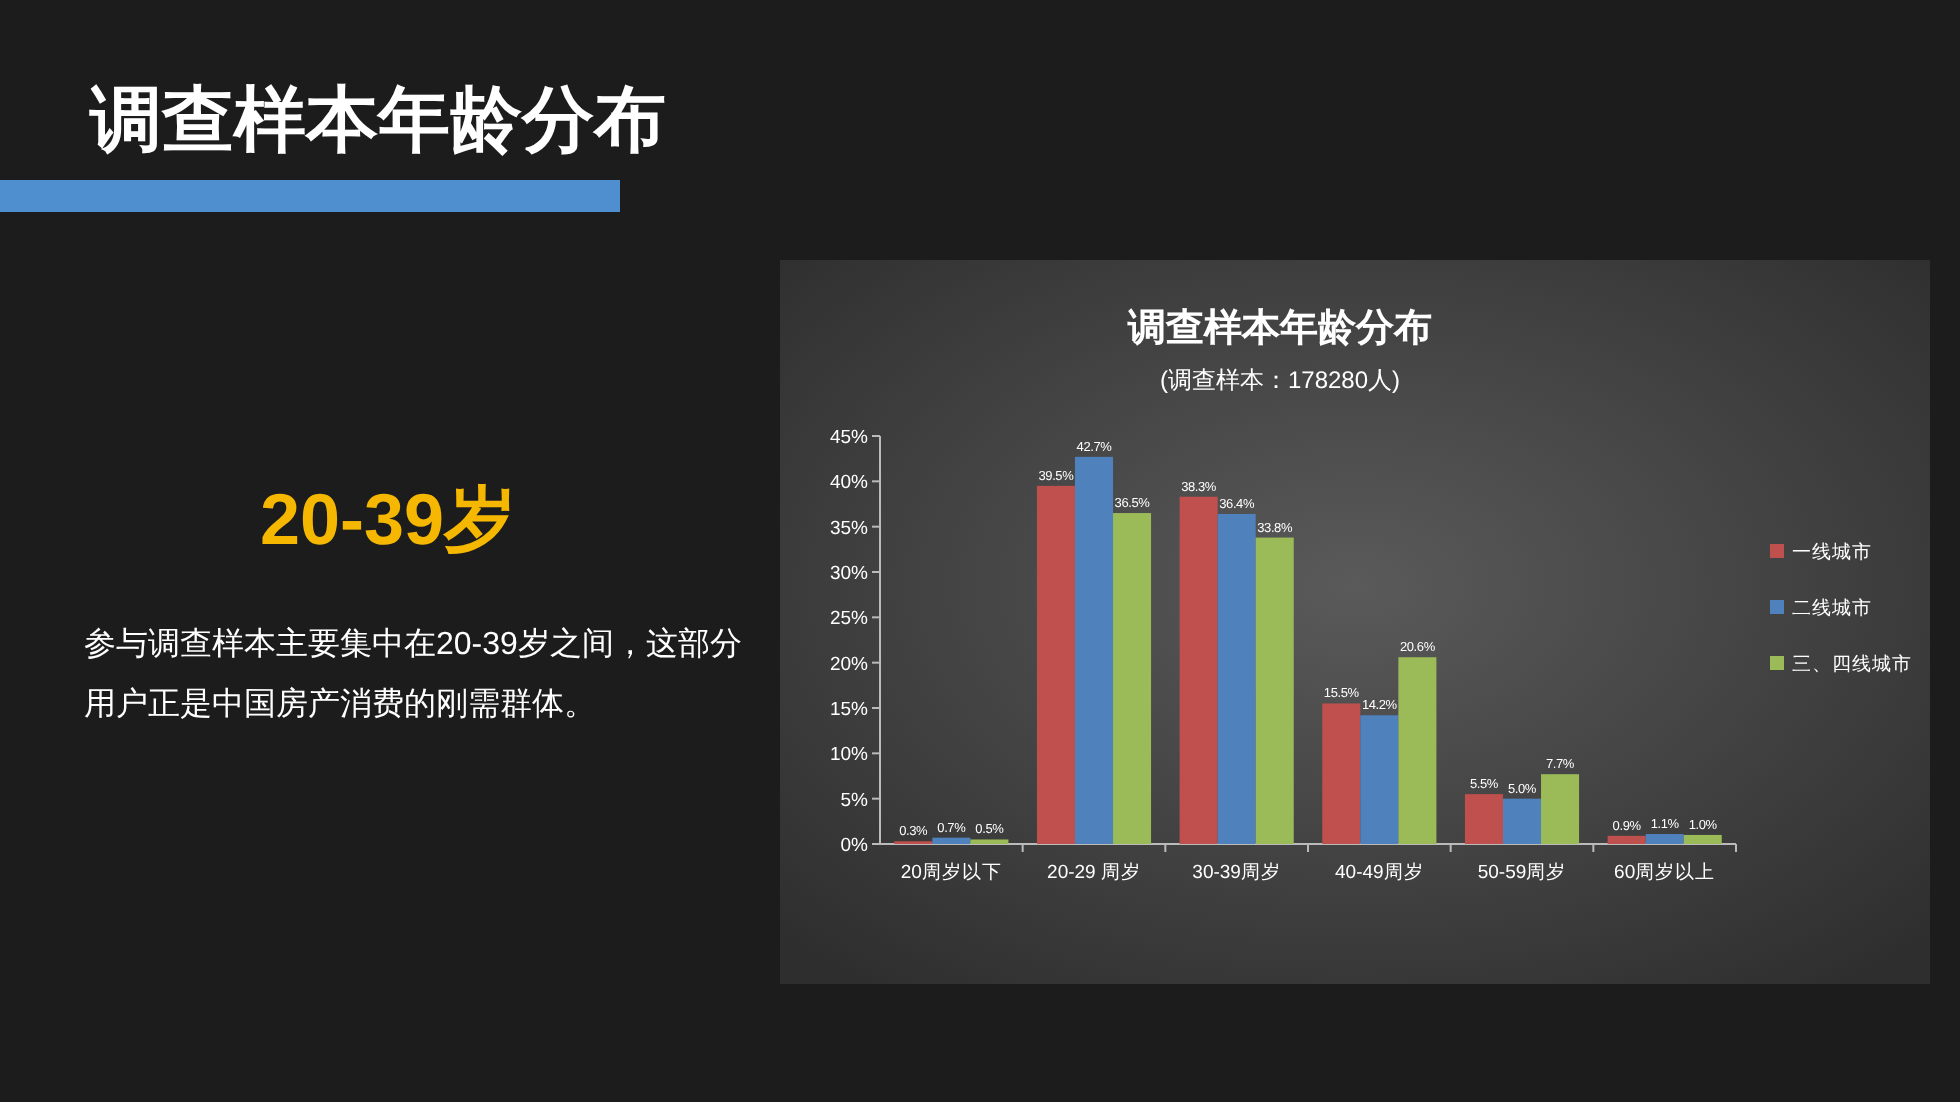  I want to click on y-tick-label: 0%, so click(855, 846).